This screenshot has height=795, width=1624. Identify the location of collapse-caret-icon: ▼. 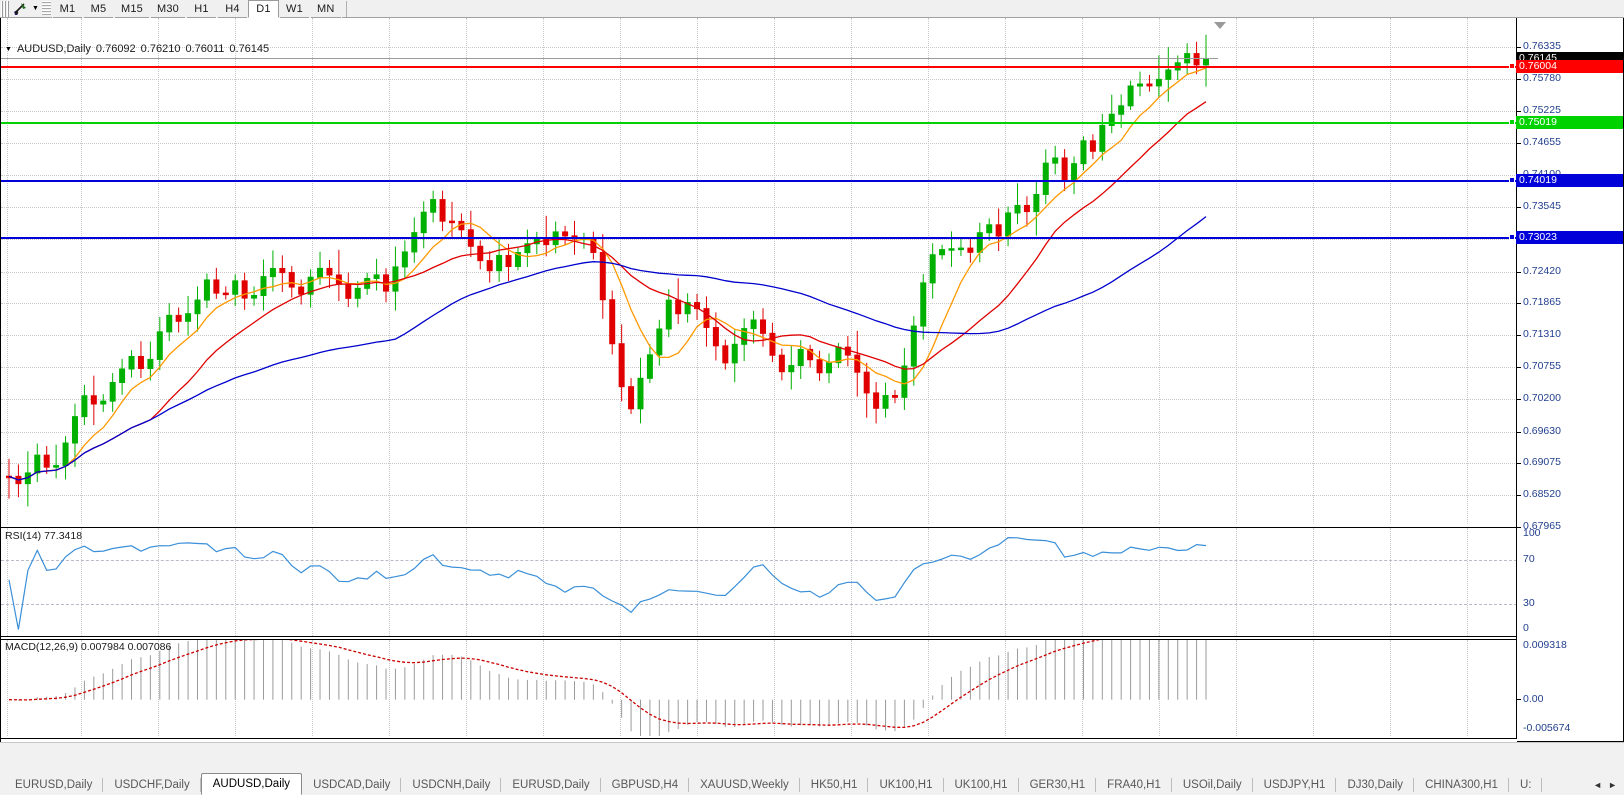
(8, 49).